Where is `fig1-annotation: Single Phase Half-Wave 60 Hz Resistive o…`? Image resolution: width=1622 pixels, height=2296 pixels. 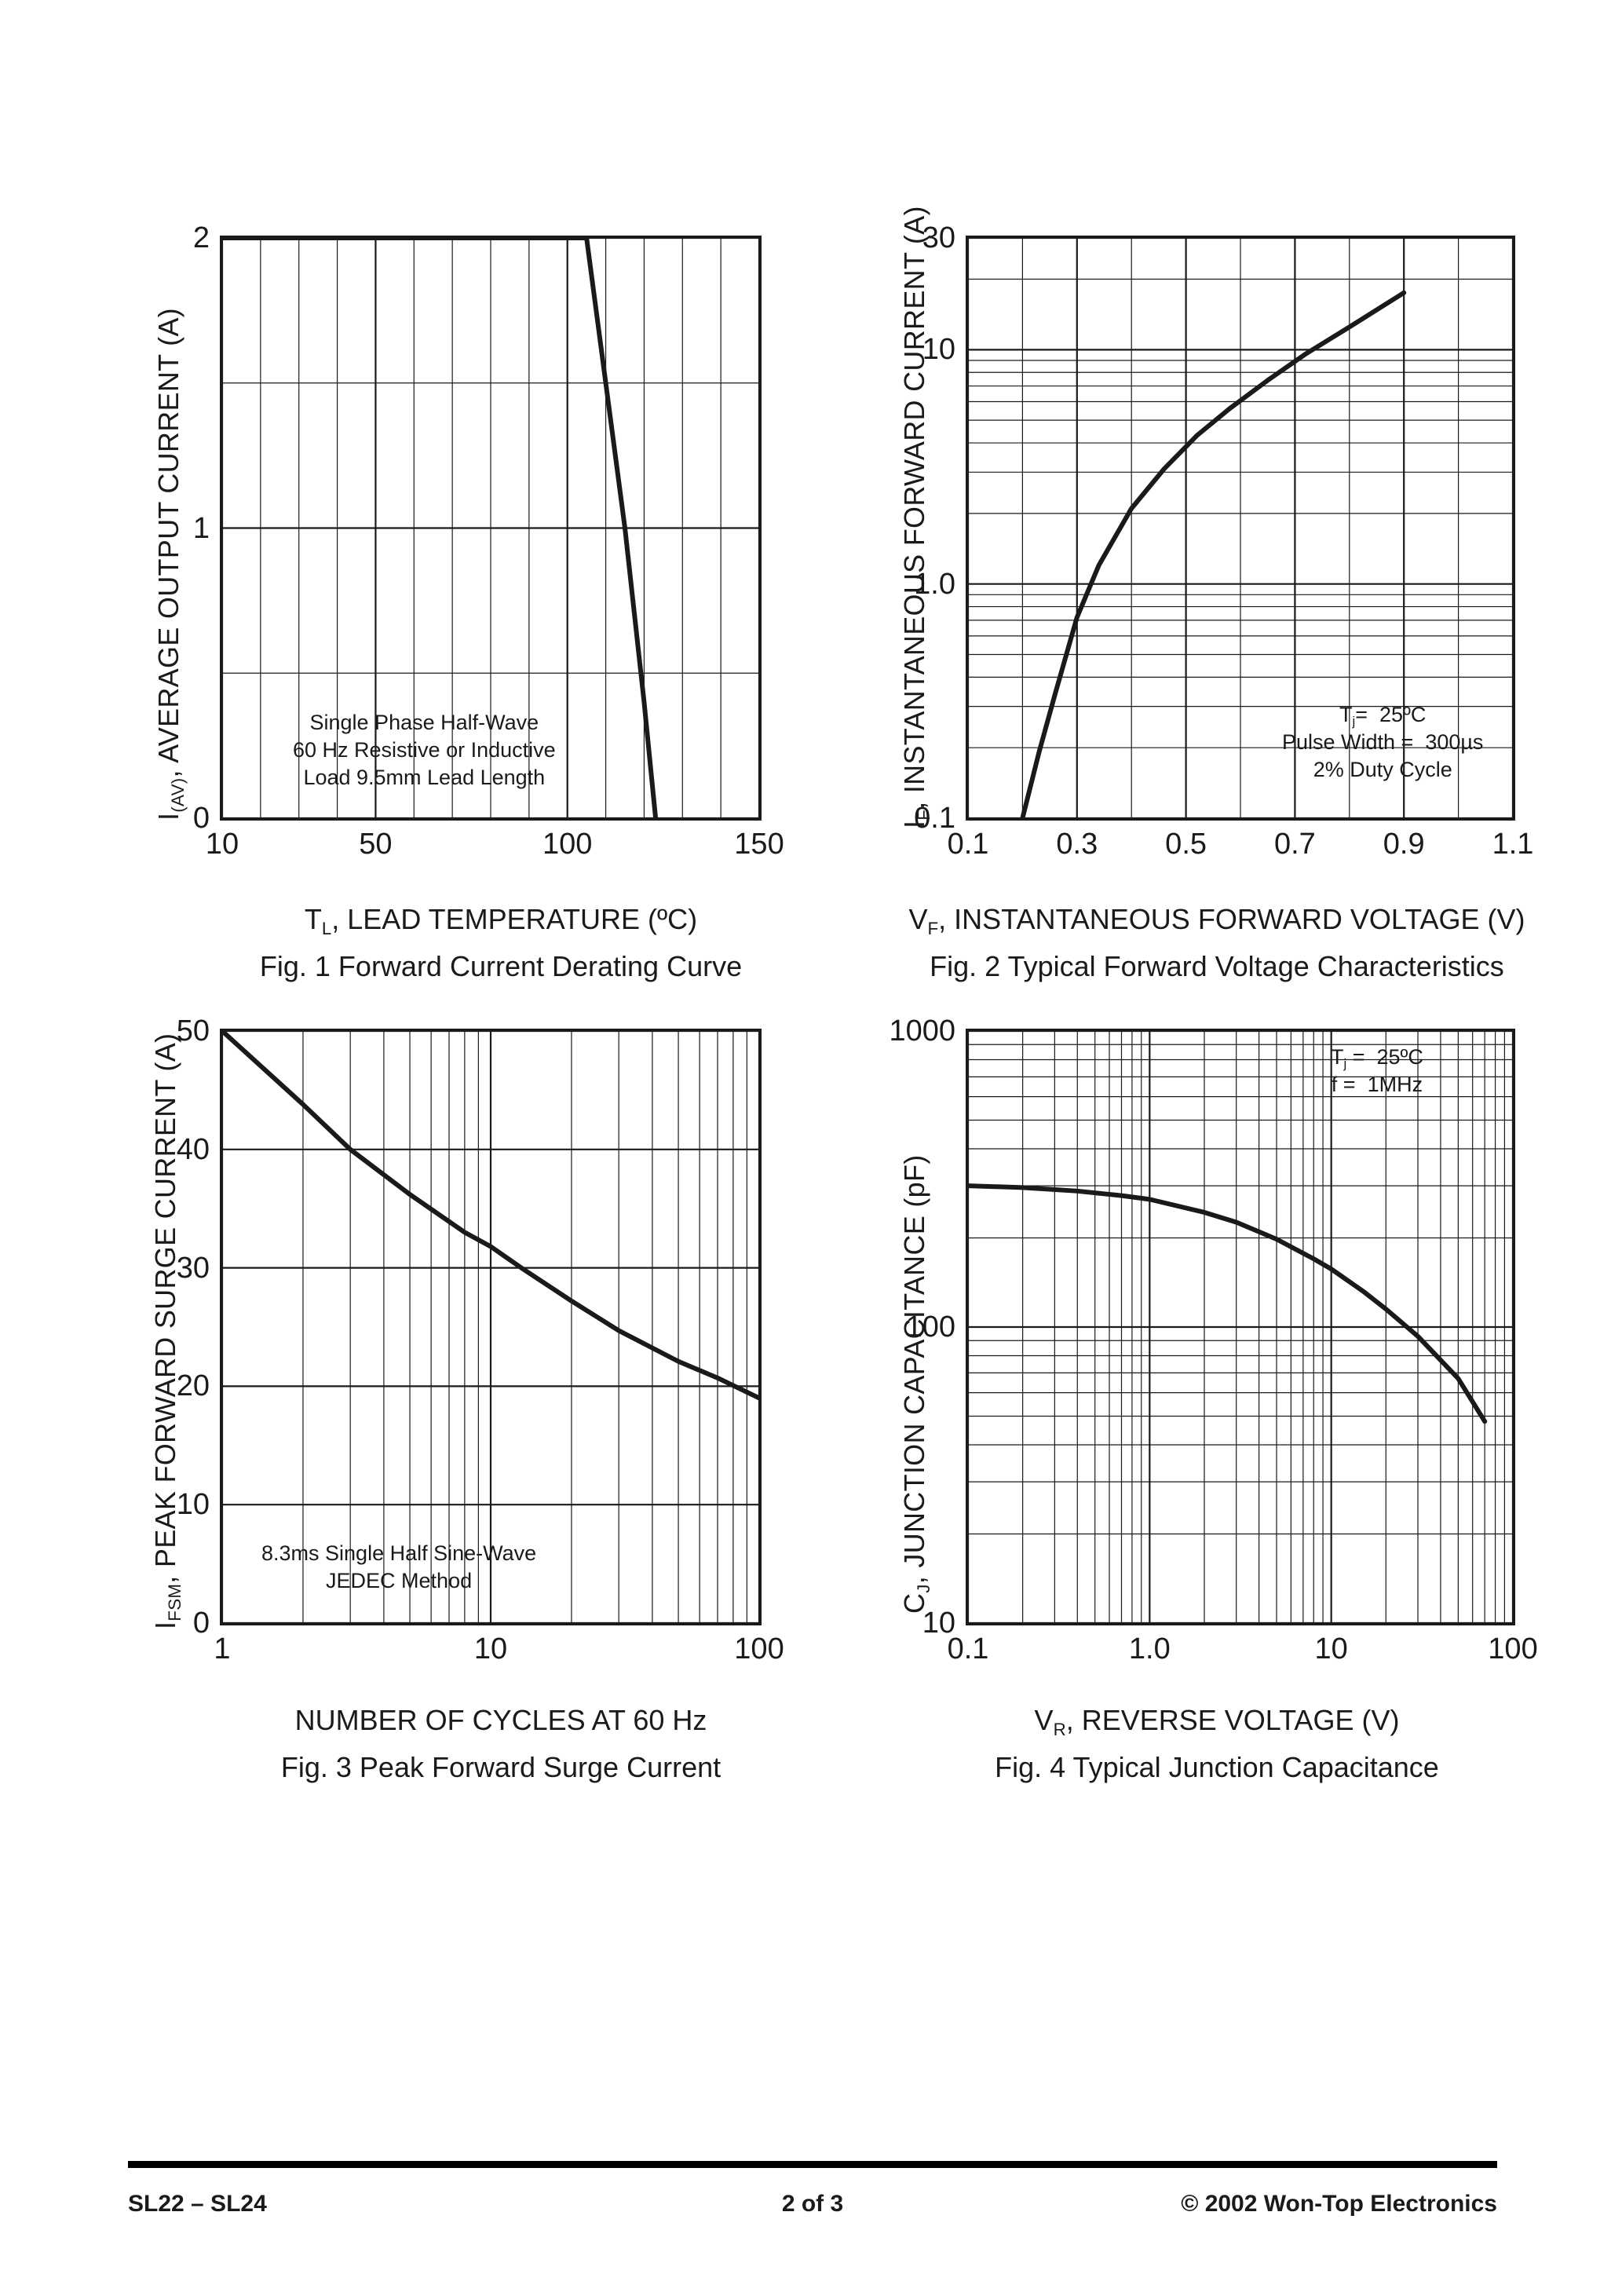
fig1-annotation: Single Phase Half-Wave 60 Hz Resistive o… is located at coordinates (424, 750).